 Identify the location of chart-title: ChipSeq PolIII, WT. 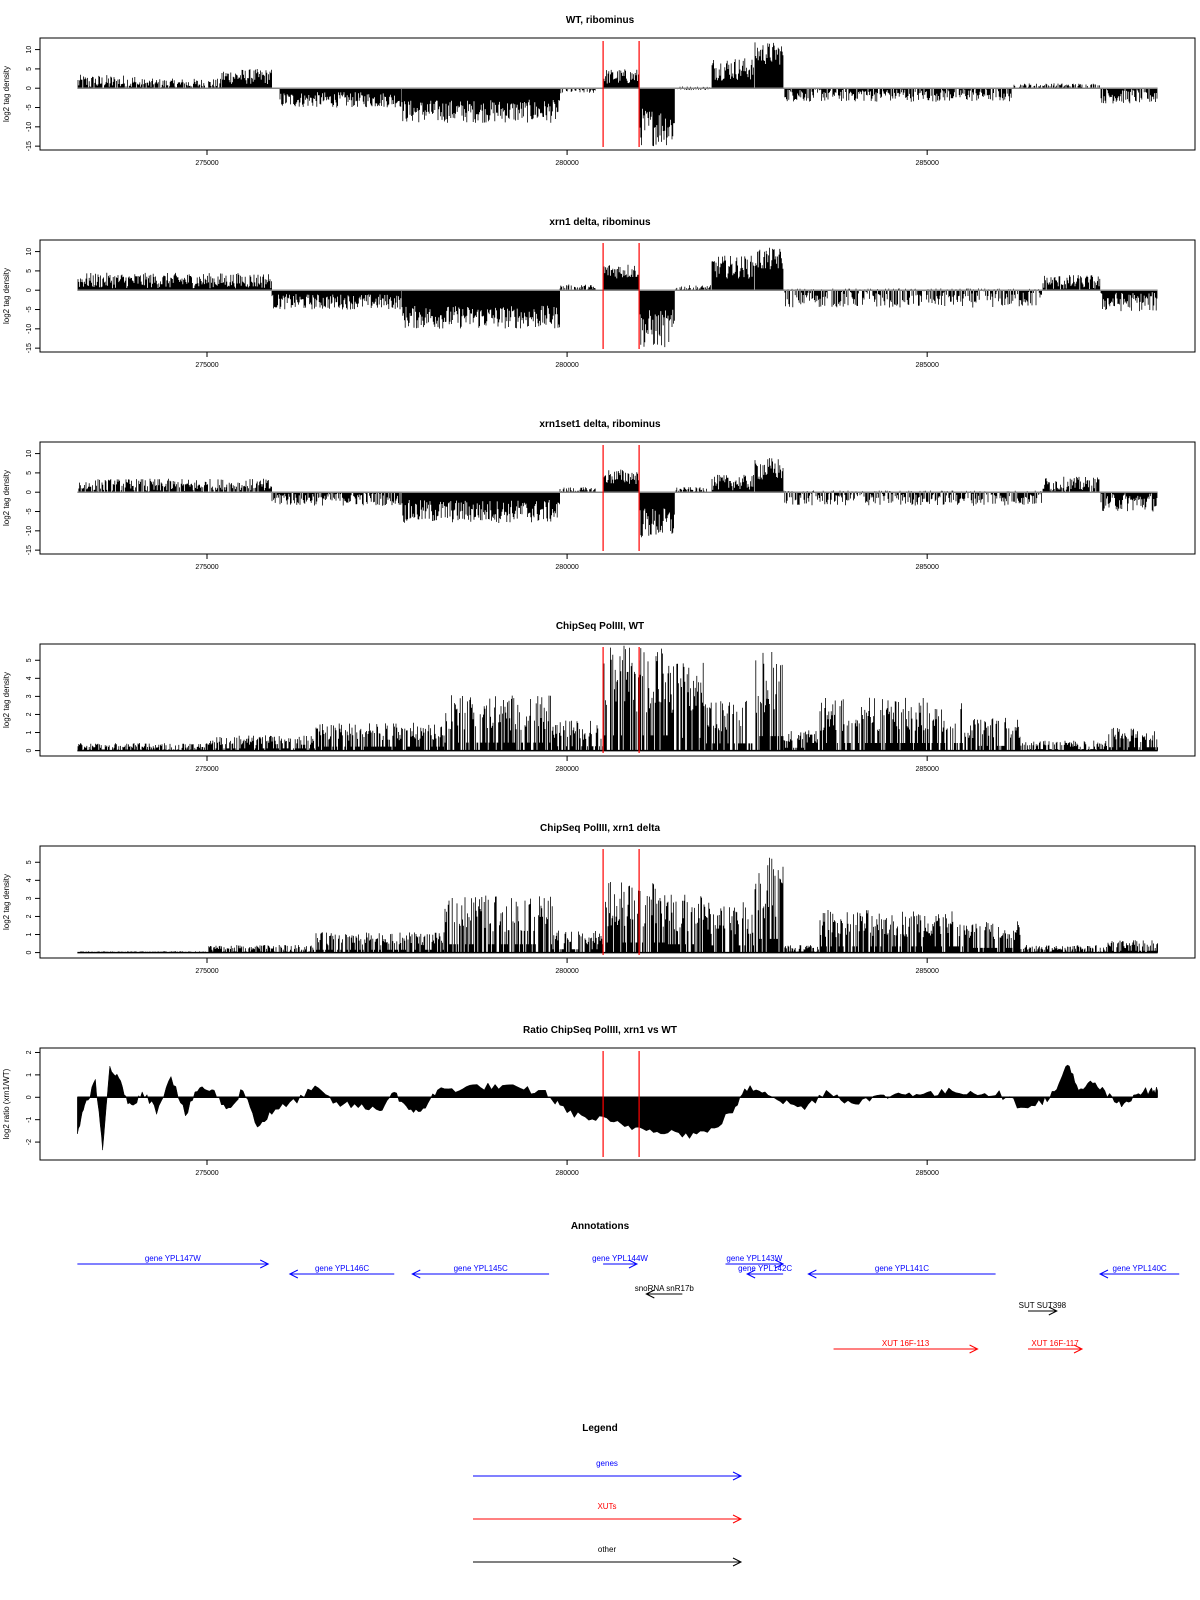
(600, 626).